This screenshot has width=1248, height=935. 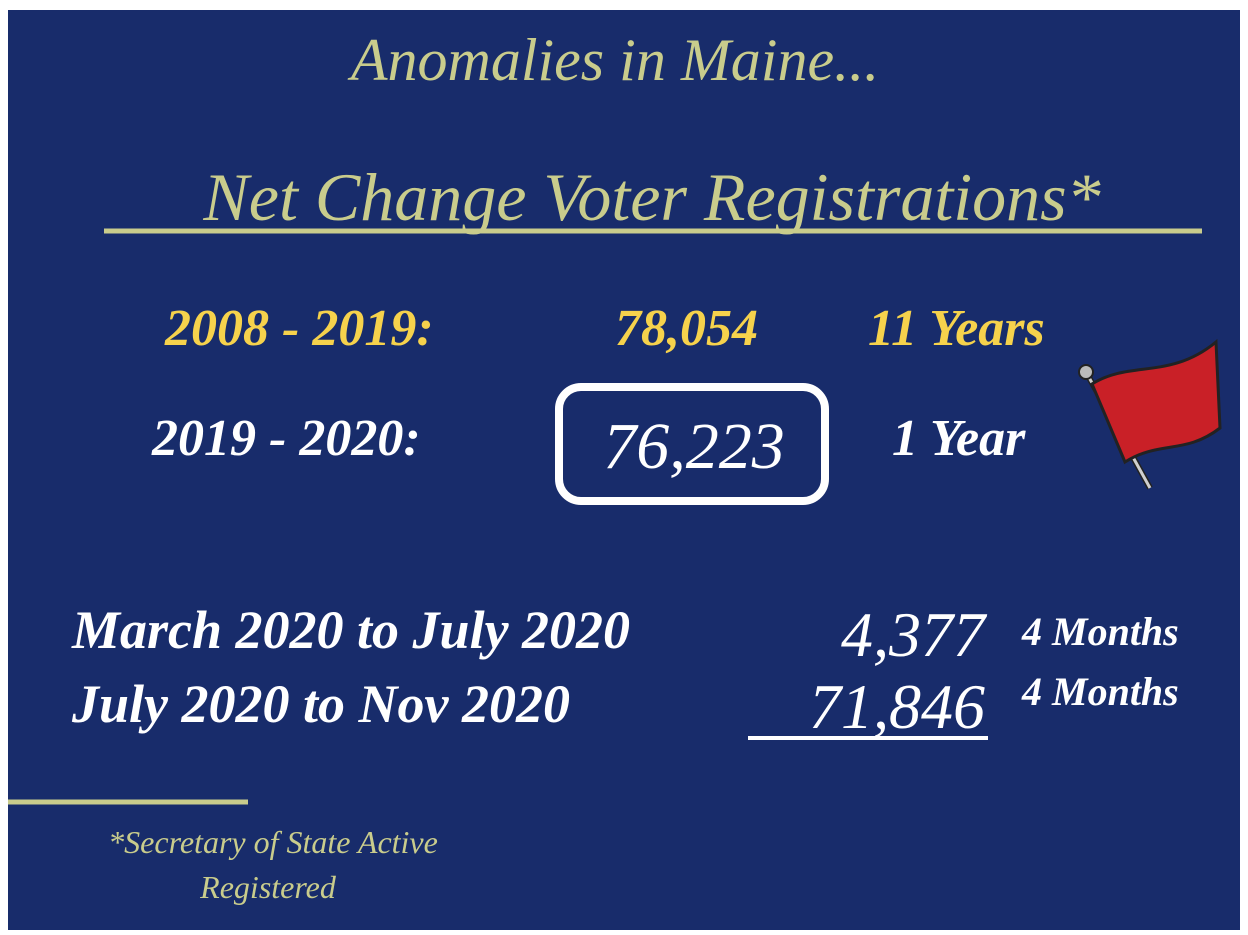 What do you see at coordinates (1150, 414) in the screenshot?
I see `red-flag` at bounding box center [1150, 414].